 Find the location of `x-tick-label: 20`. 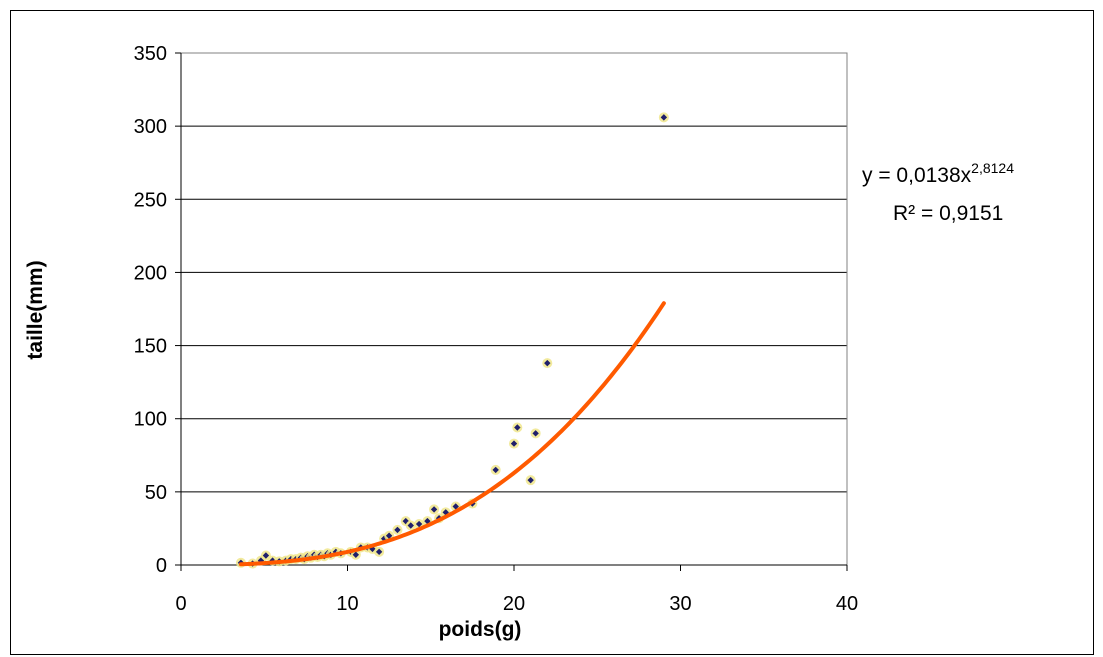

x-tick-label: 20 is located at coordinates (514, 604).